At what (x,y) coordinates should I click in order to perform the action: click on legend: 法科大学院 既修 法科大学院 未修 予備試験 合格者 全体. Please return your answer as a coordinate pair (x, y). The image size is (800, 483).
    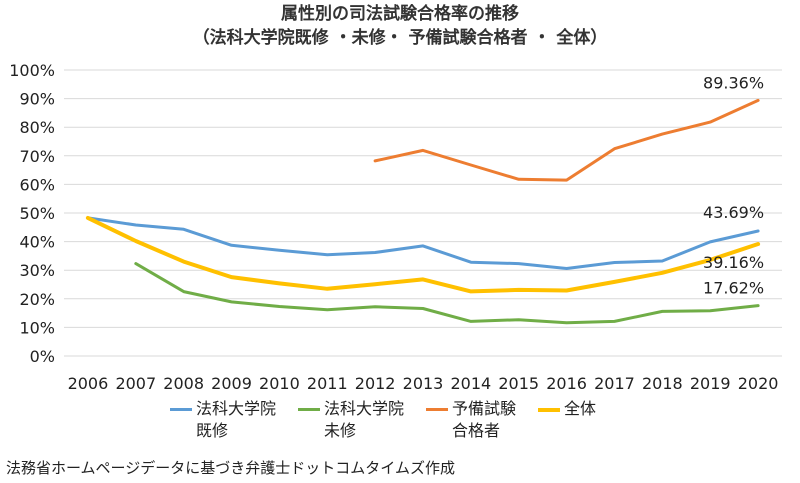
    Looking at the image, I should click on (394, 420).